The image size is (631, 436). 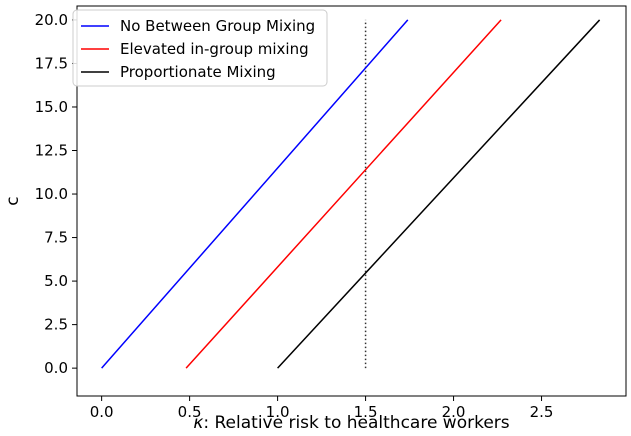 What do you see at coordinates (198, 423) in the screenshot?
I see `x-axis-label-symbol: κ` at bounding box center [198, 423].